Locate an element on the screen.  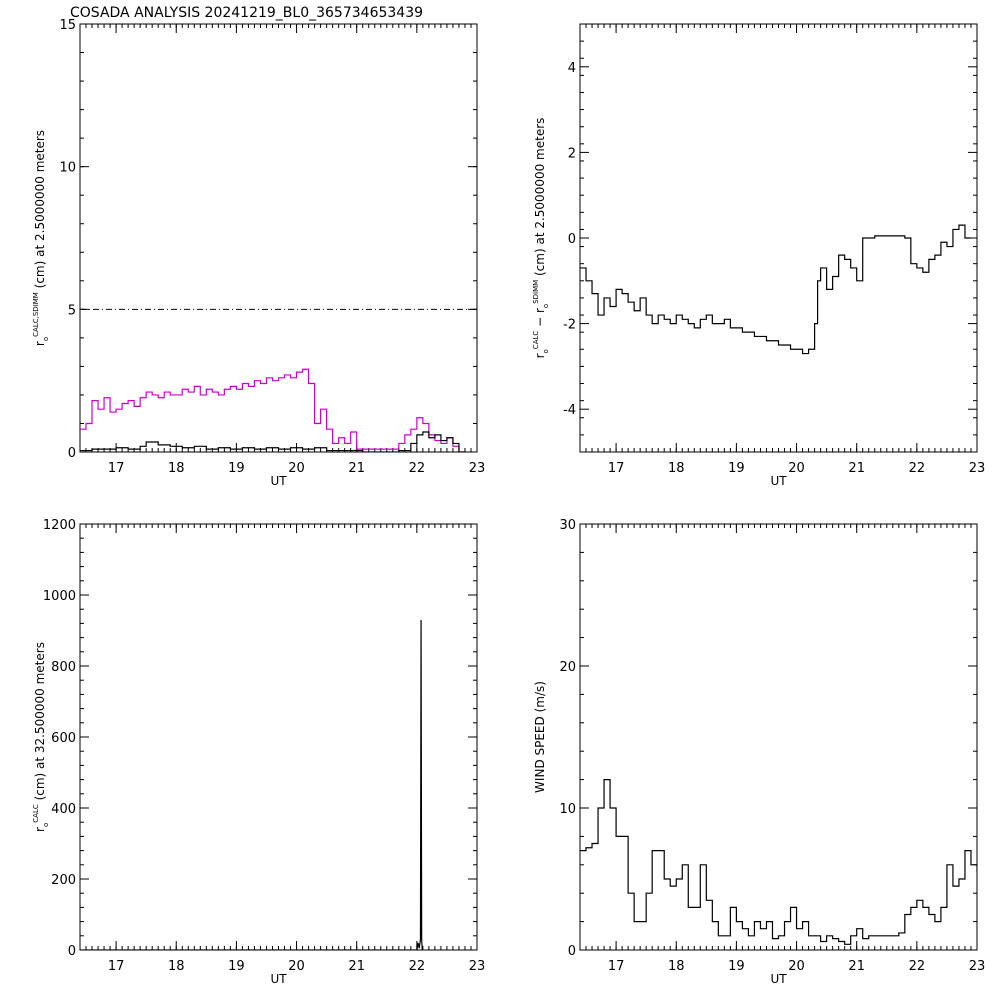
y-tick-label: 2 is located at coordinates (572, 153).